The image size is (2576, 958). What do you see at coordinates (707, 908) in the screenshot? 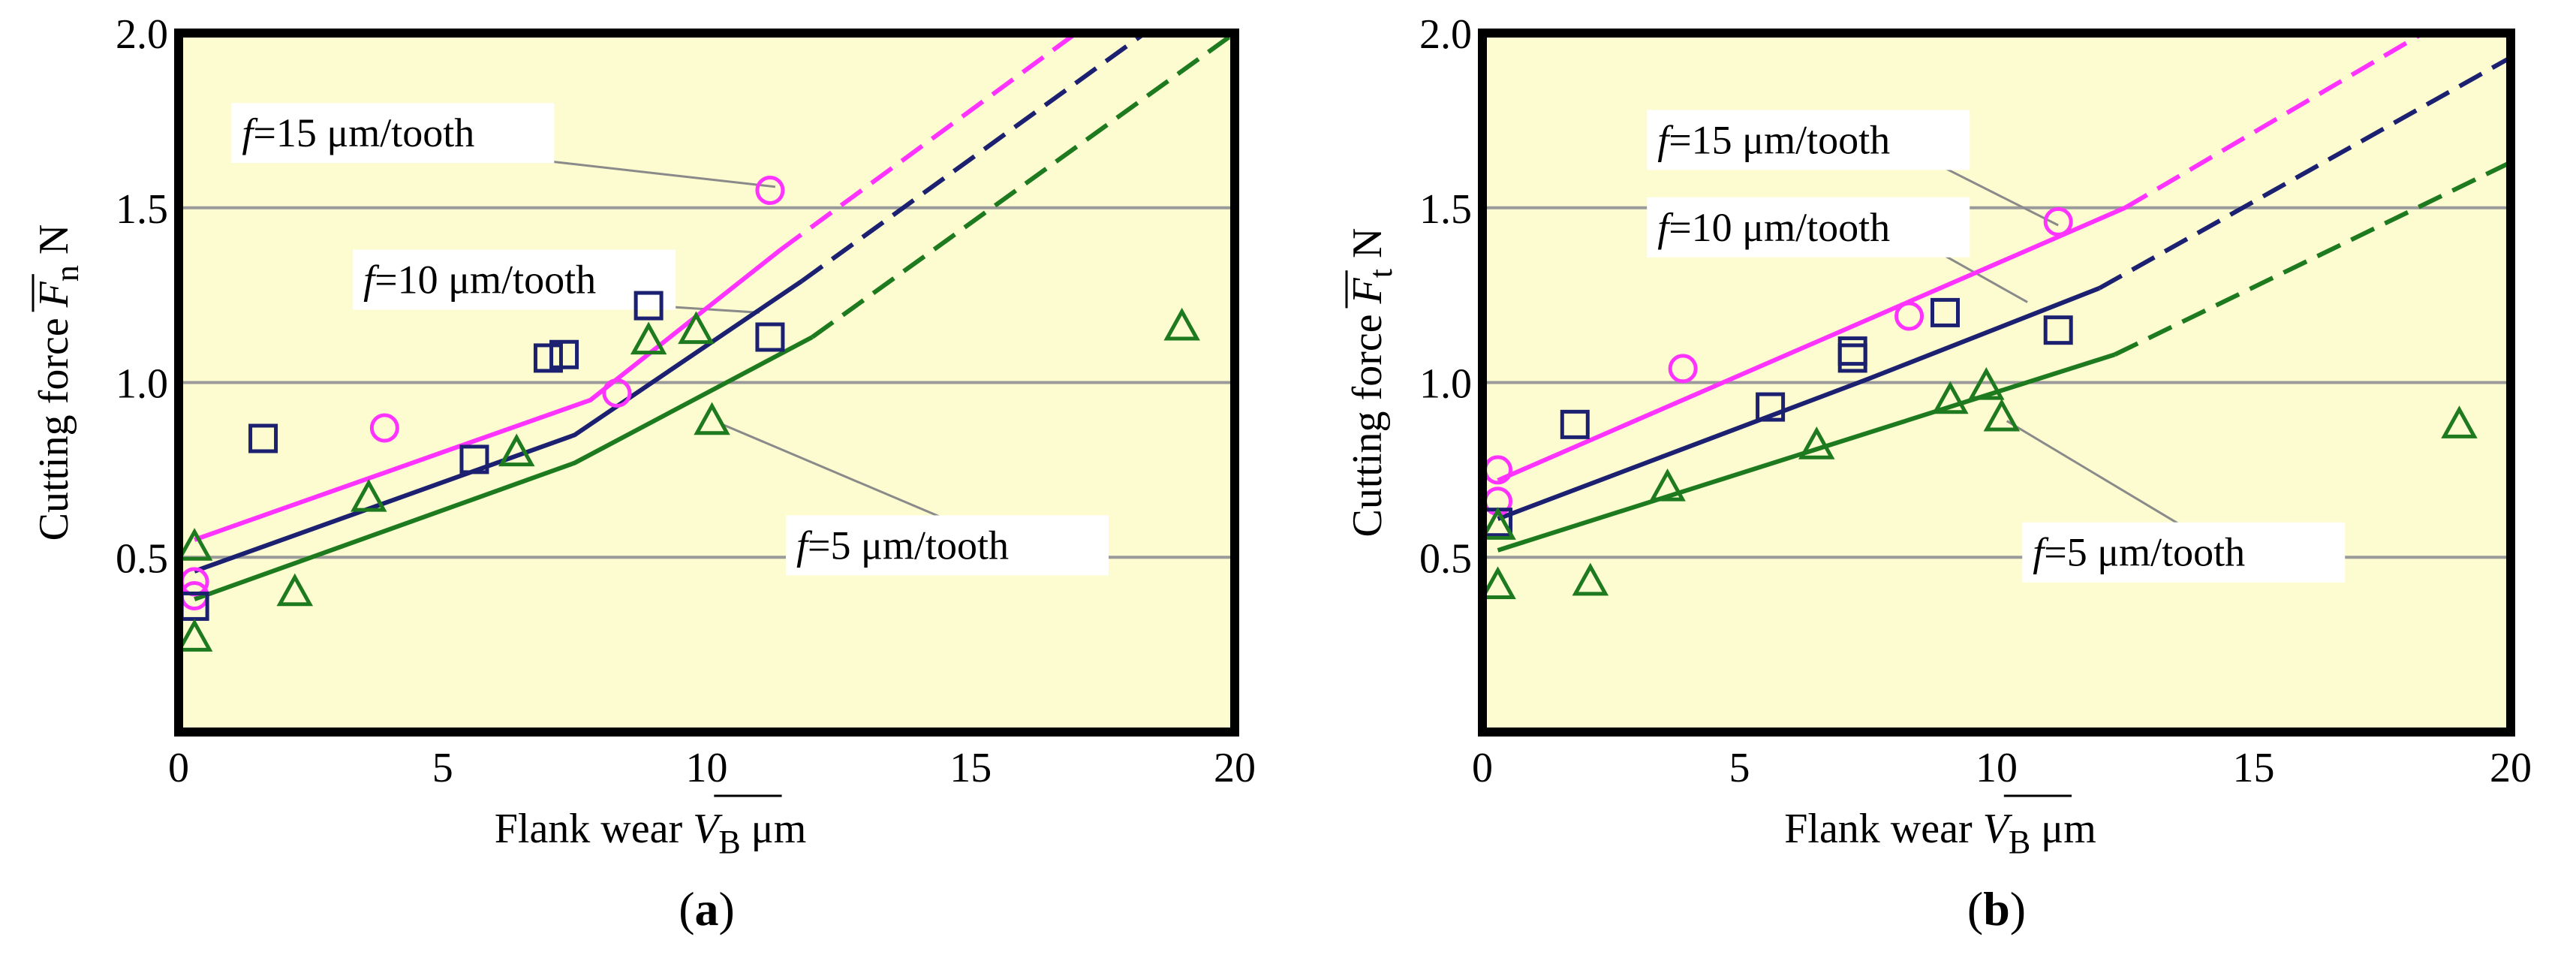
I see `panel-label: (a)` at bounding box center [707, 908].